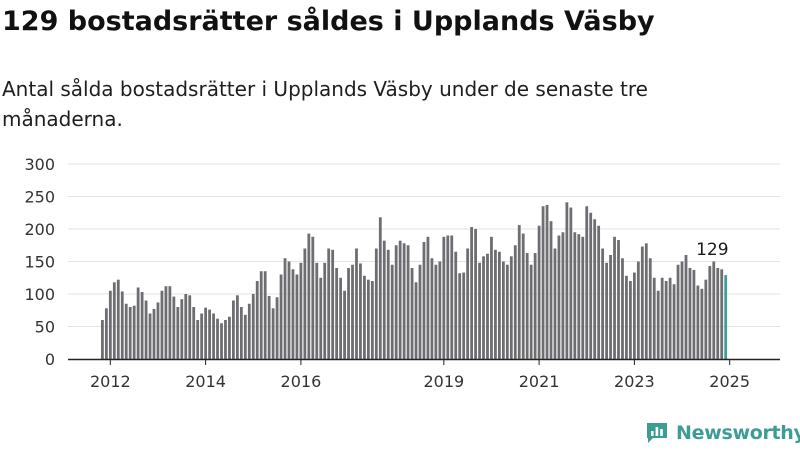 The height and width of the screenshot is (450, 800). What do you see at coordinates (301, 381) in the screenshot?
I see `x-tick-label: 2016` at bounding box center [301, 381].